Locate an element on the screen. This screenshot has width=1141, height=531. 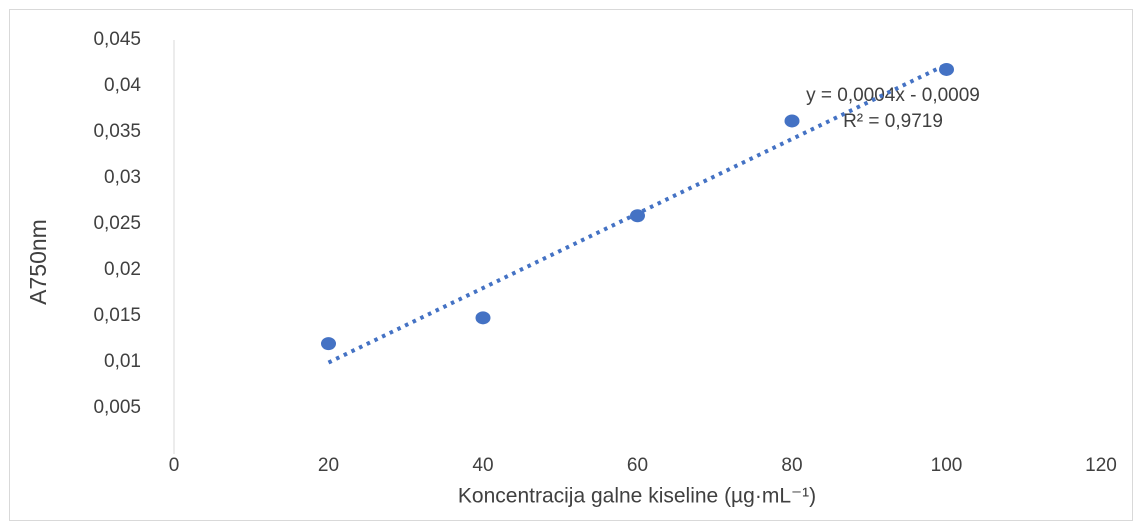
y-tick-label: 0,02 is located at coordinates (122, 269).